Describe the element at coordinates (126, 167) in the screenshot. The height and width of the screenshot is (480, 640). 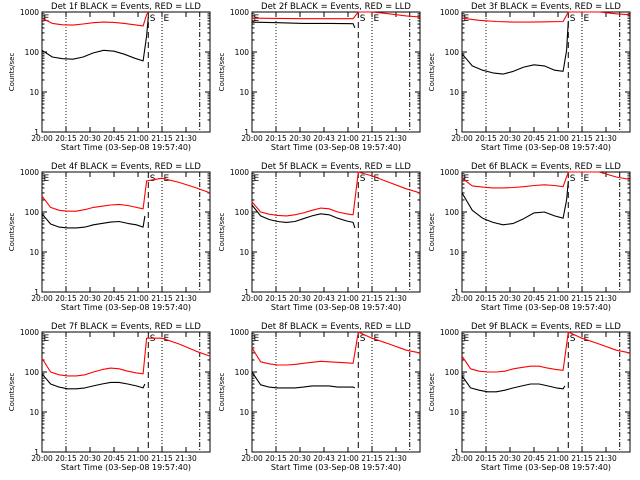
I see `panel-title: Det 4f BLACK = Events, RED = LLD` at that location.